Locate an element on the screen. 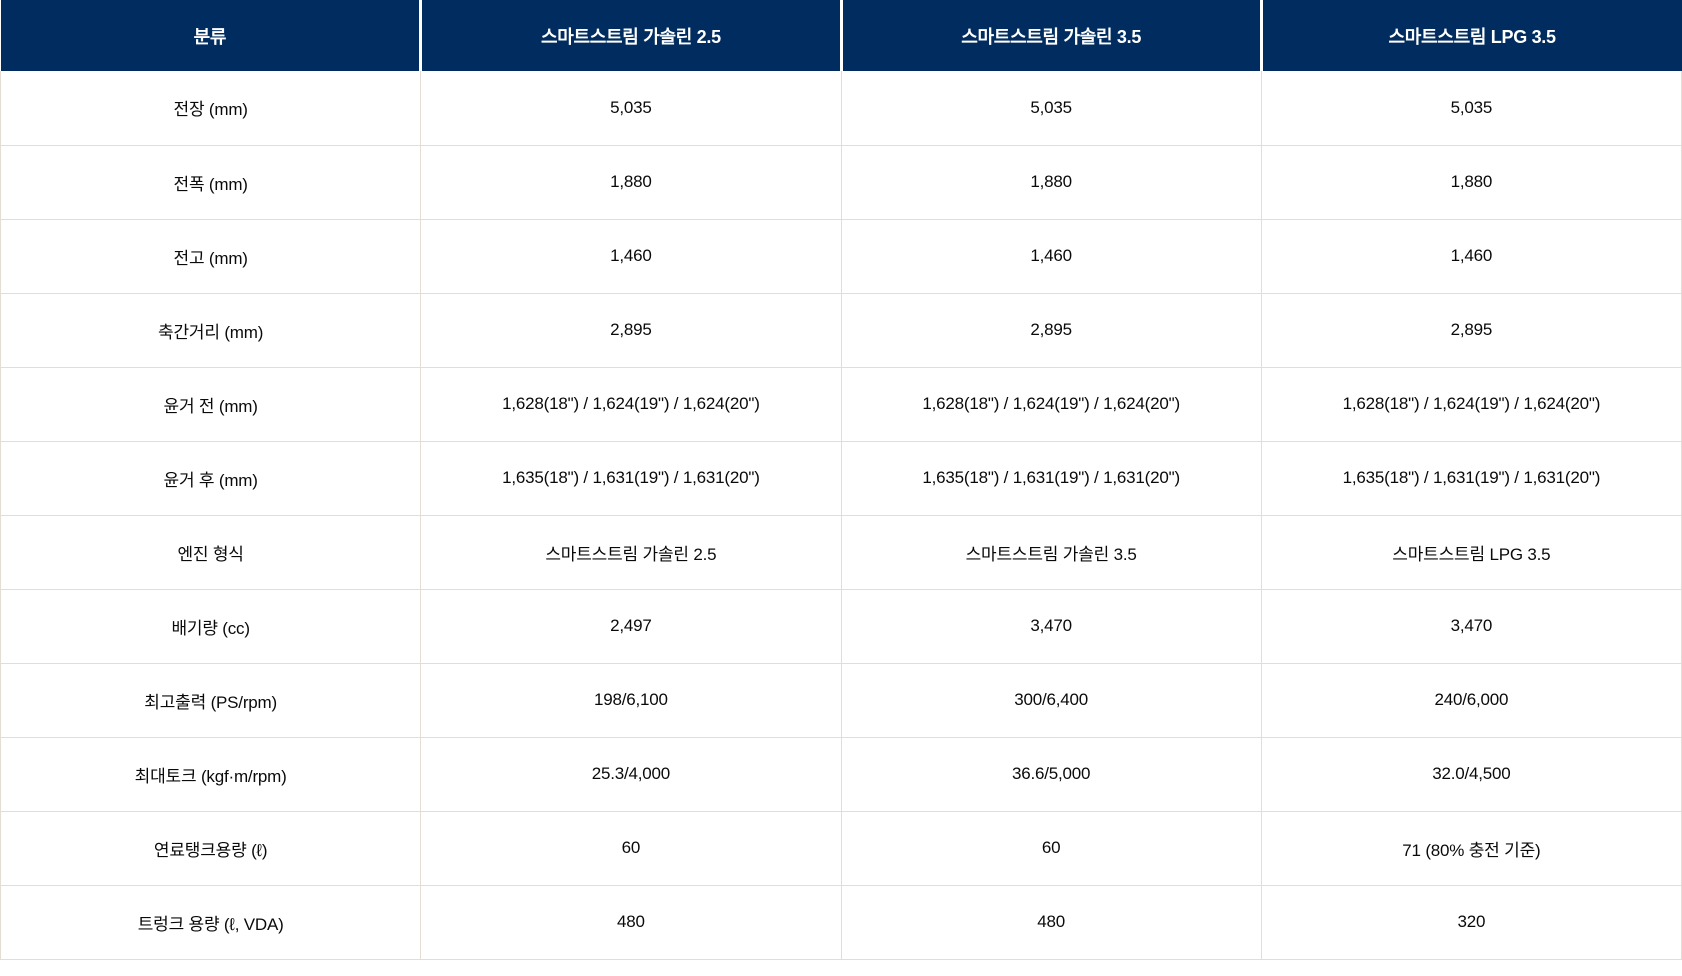 This screenshot has height=976, width=1682. table-row: 트렁크 용량 (ℓ, VDA) 480 480 320 is located at coordinates (841, 922).